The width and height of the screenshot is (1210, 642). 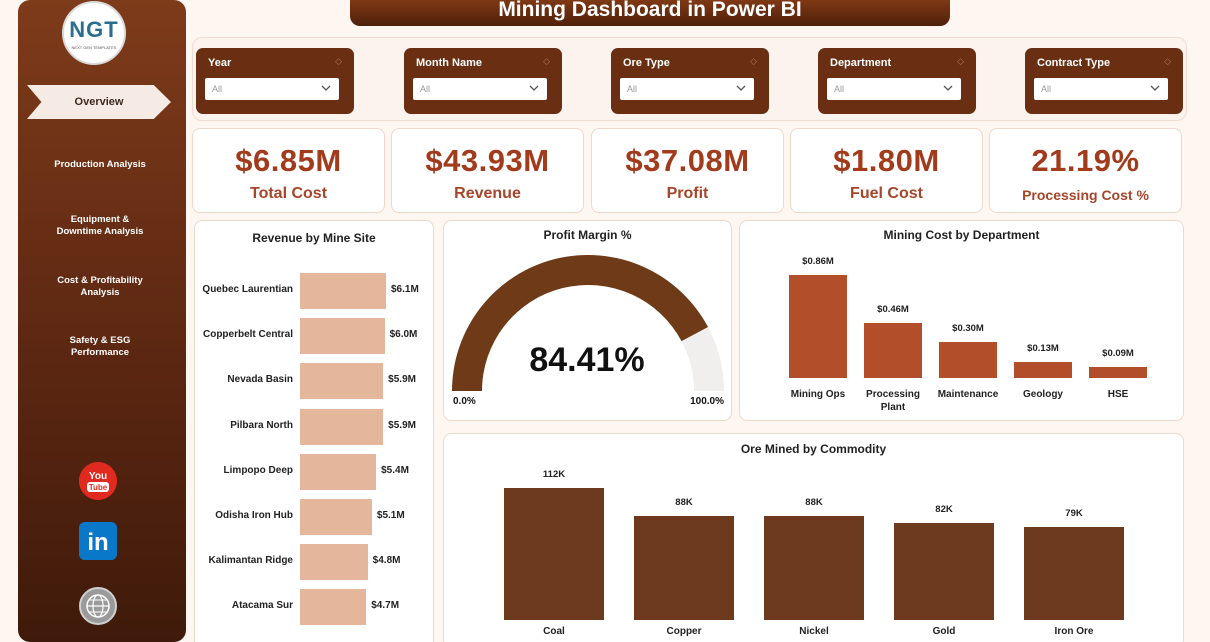 What do you see at coordinates (707, 401) in the screenshot?
I see `gauge-max-label: 100.0%` at bounding box center [707, 401].